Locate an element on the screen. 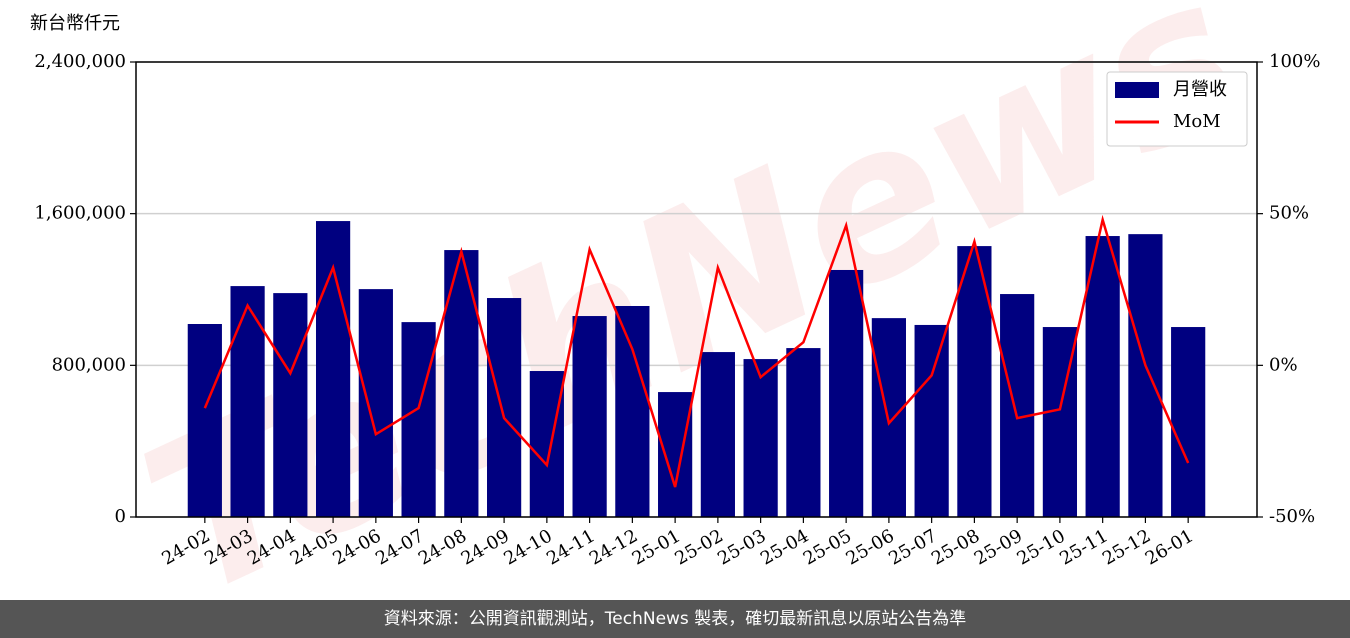 The image size is (1350, 638). x-tick-label: 24-10 is located at coordinates (527, 547).